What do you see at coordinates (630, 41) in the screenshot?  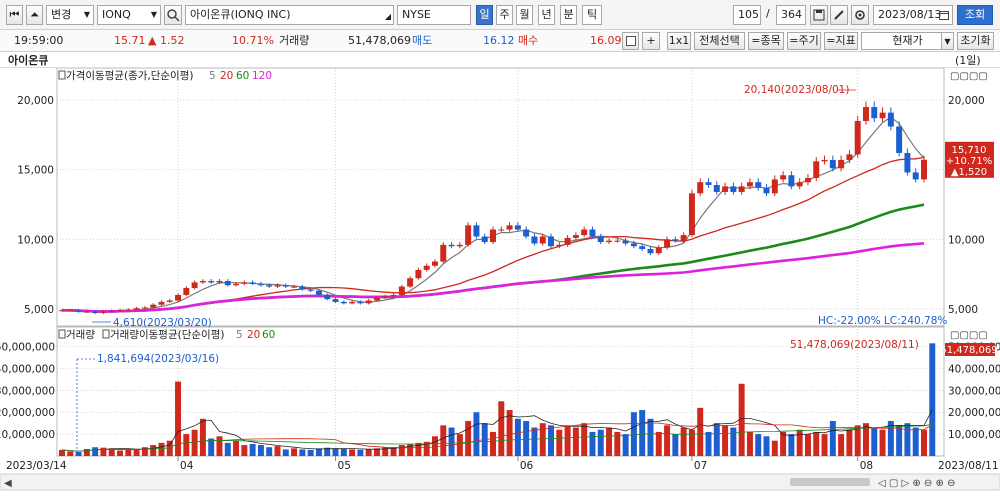 I see `toggle-checkbox` at bounding box center [630, 41].